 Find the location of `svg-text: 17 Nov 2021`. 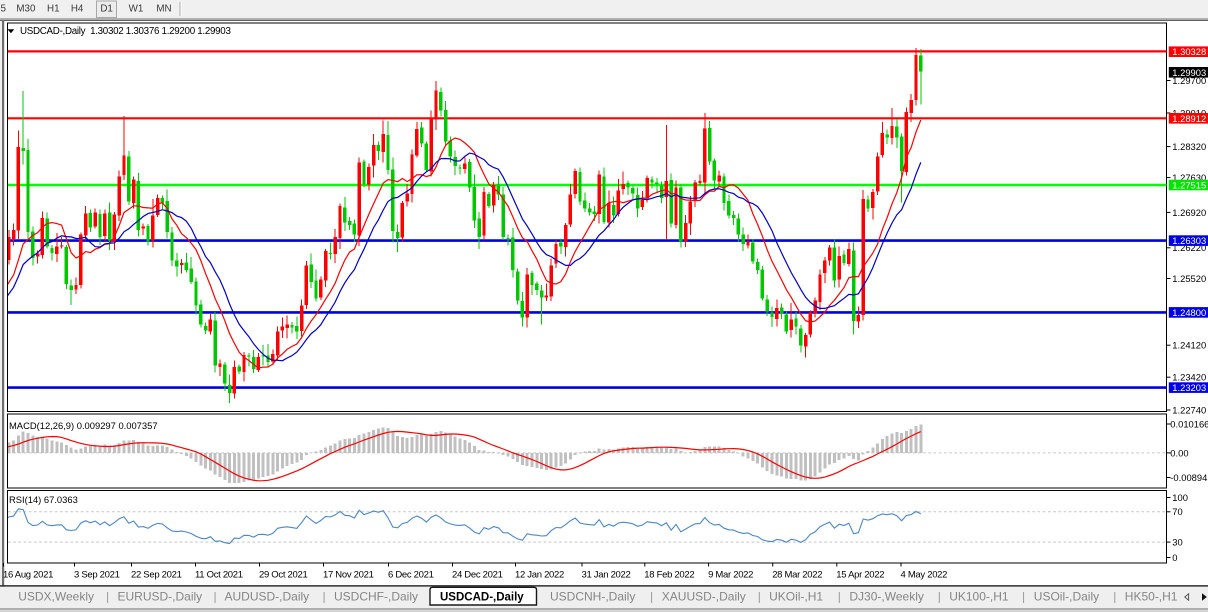

svg-text: 17 Nov 2021 is located at coordinates (348, 575).